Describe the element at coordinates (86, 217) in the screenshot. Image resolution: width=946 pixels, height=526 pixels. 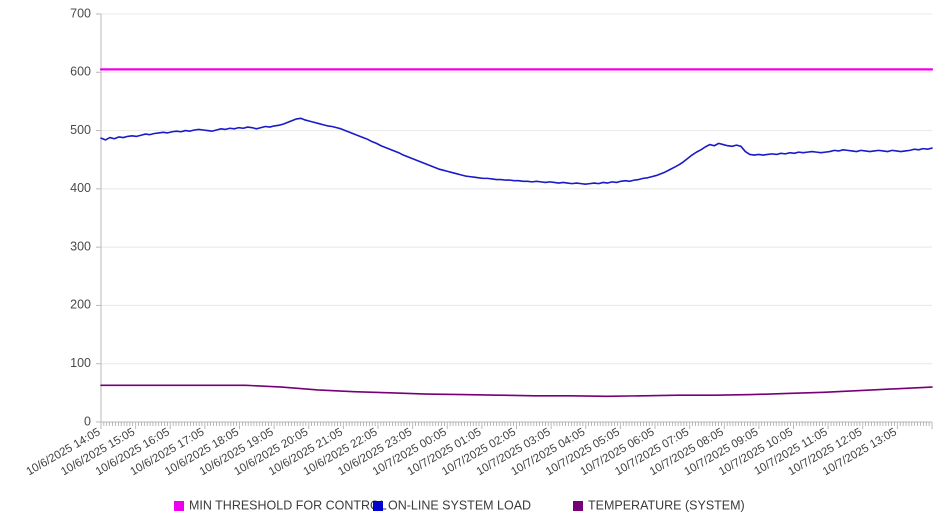
I see `y-axis: 0 100 200 300 400 500 600 700` at that location.